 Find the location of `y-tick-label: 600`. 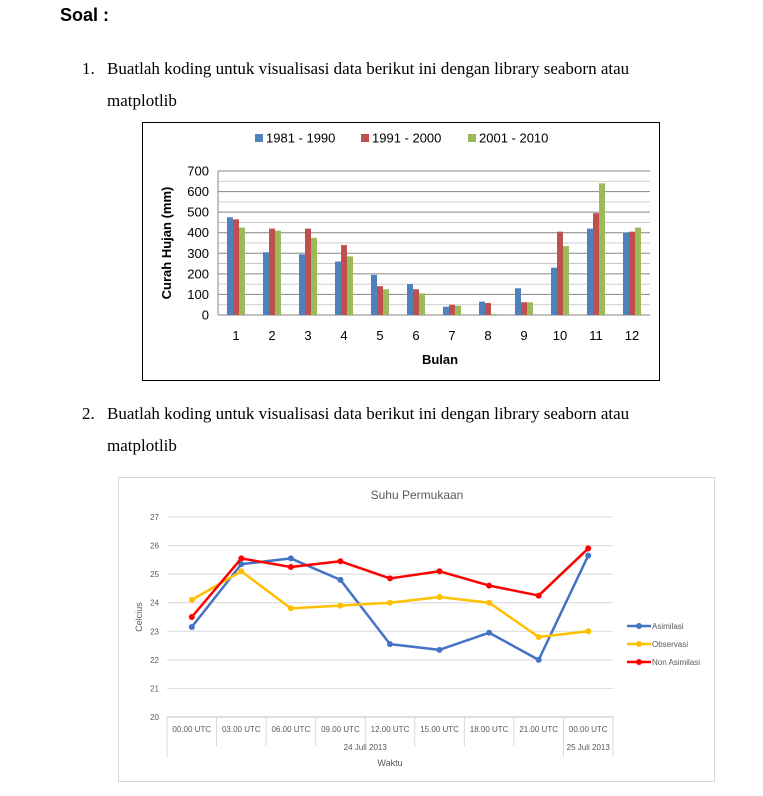

y-tick-label: 600 is located at coordinates (198, 191).